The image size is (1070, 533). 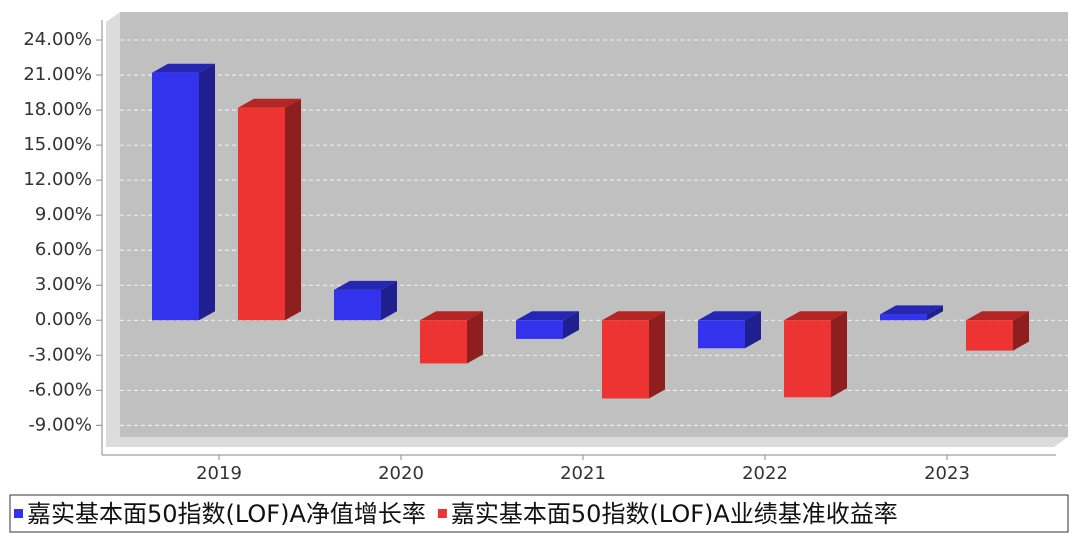 What do you see at coordinates (63, 249) in the screenshot?
I see `y-tick-label: 6.00%` at bounding box center [63, 249].